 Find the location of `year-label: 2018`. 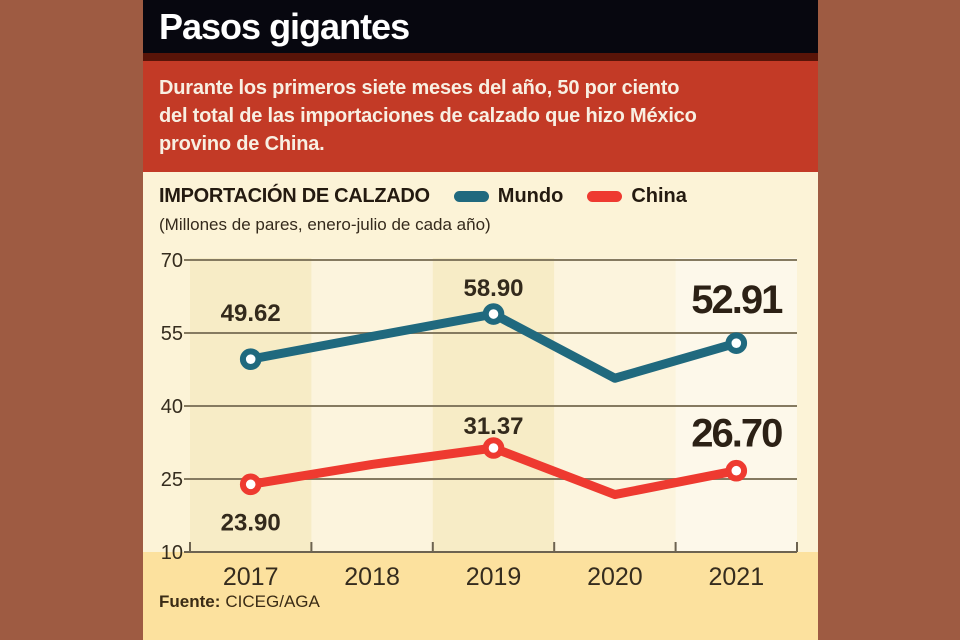

year-label: 2018 is located at coordinates (372, 577).